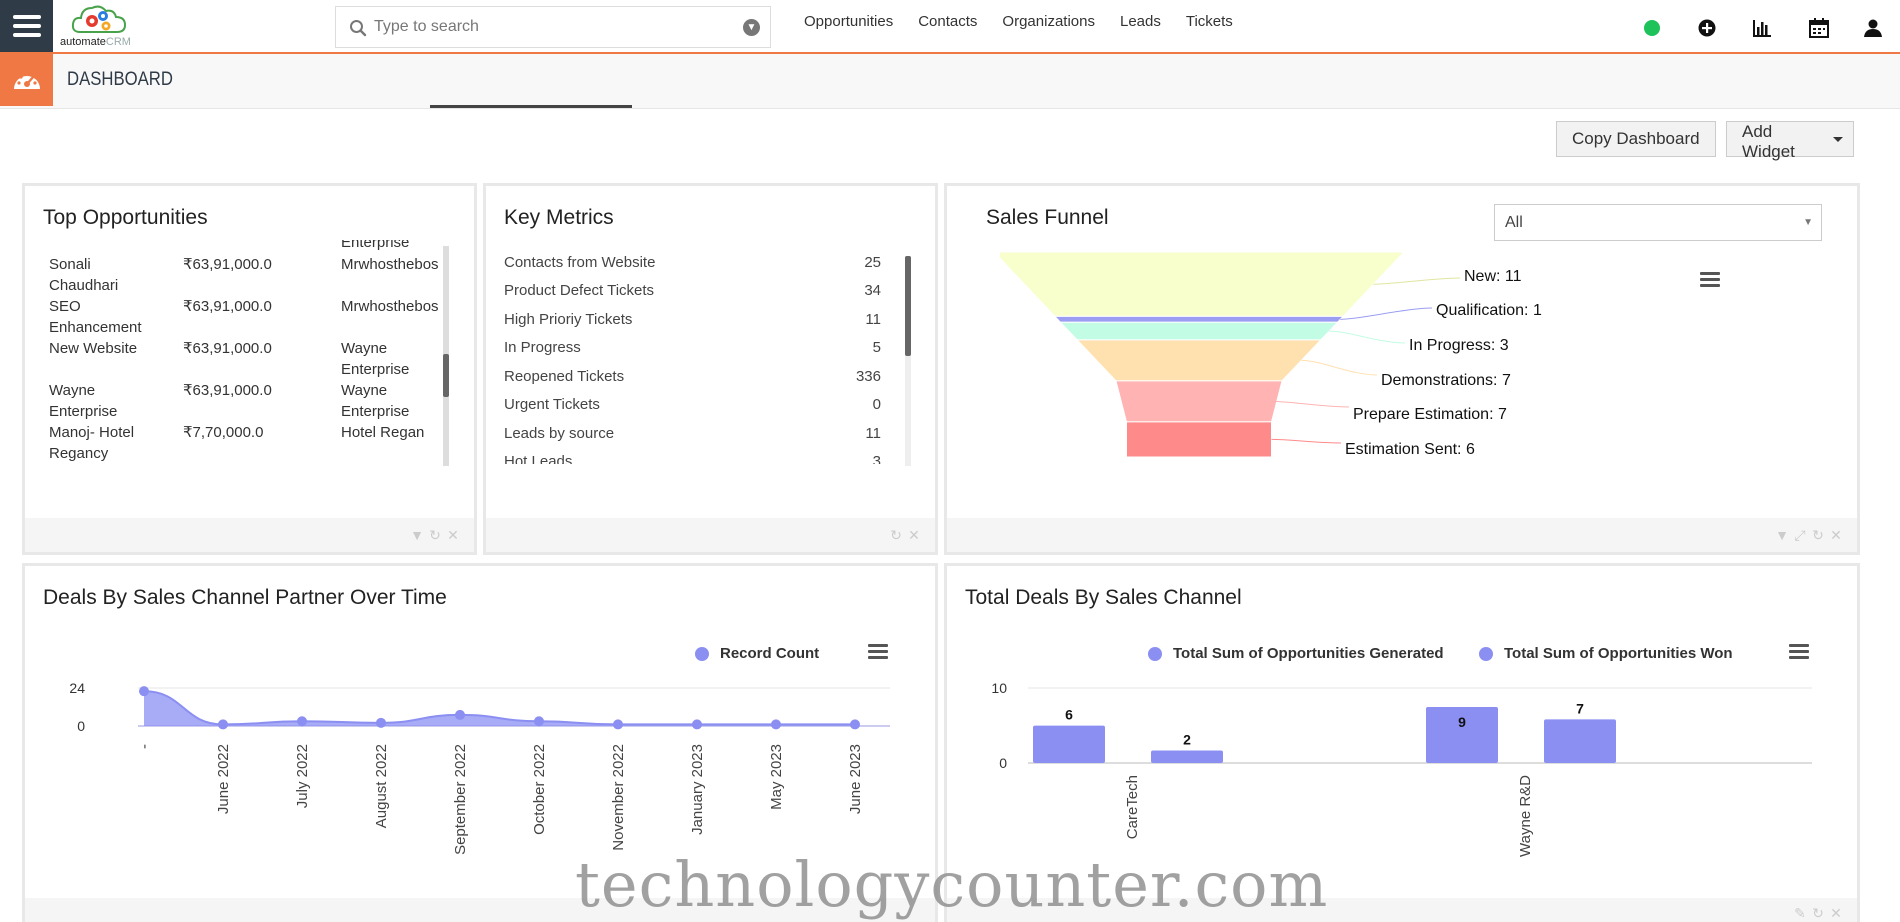 This screenshot has height=922, width=1900. What do you see at coordinates (1199, 331) in the screenshot?
I see `funnel-segment-in-progress` at bounding box center [1199, 331].